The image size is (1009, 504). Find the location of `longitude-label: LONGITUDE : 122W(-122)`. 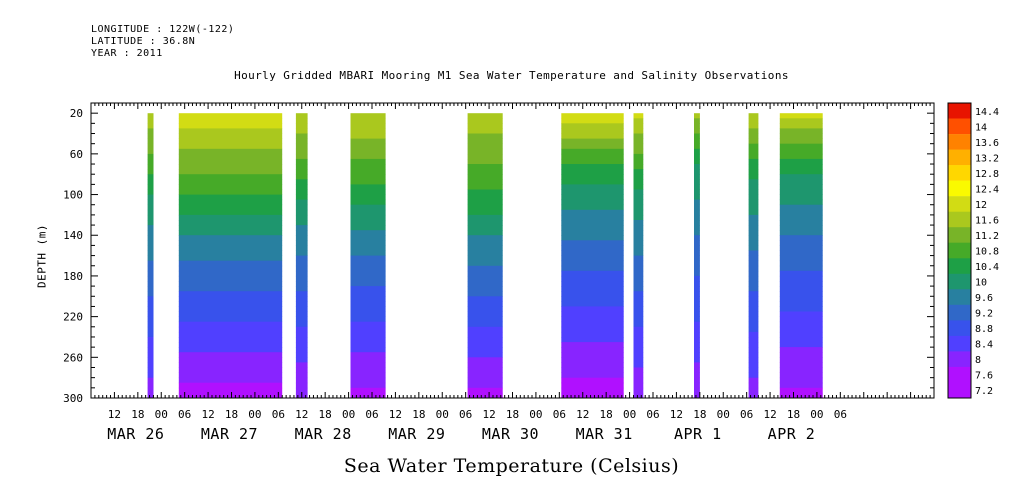

longitude-label: LONGITUDE : 122W(-122) is located at coordinates (163, 29).